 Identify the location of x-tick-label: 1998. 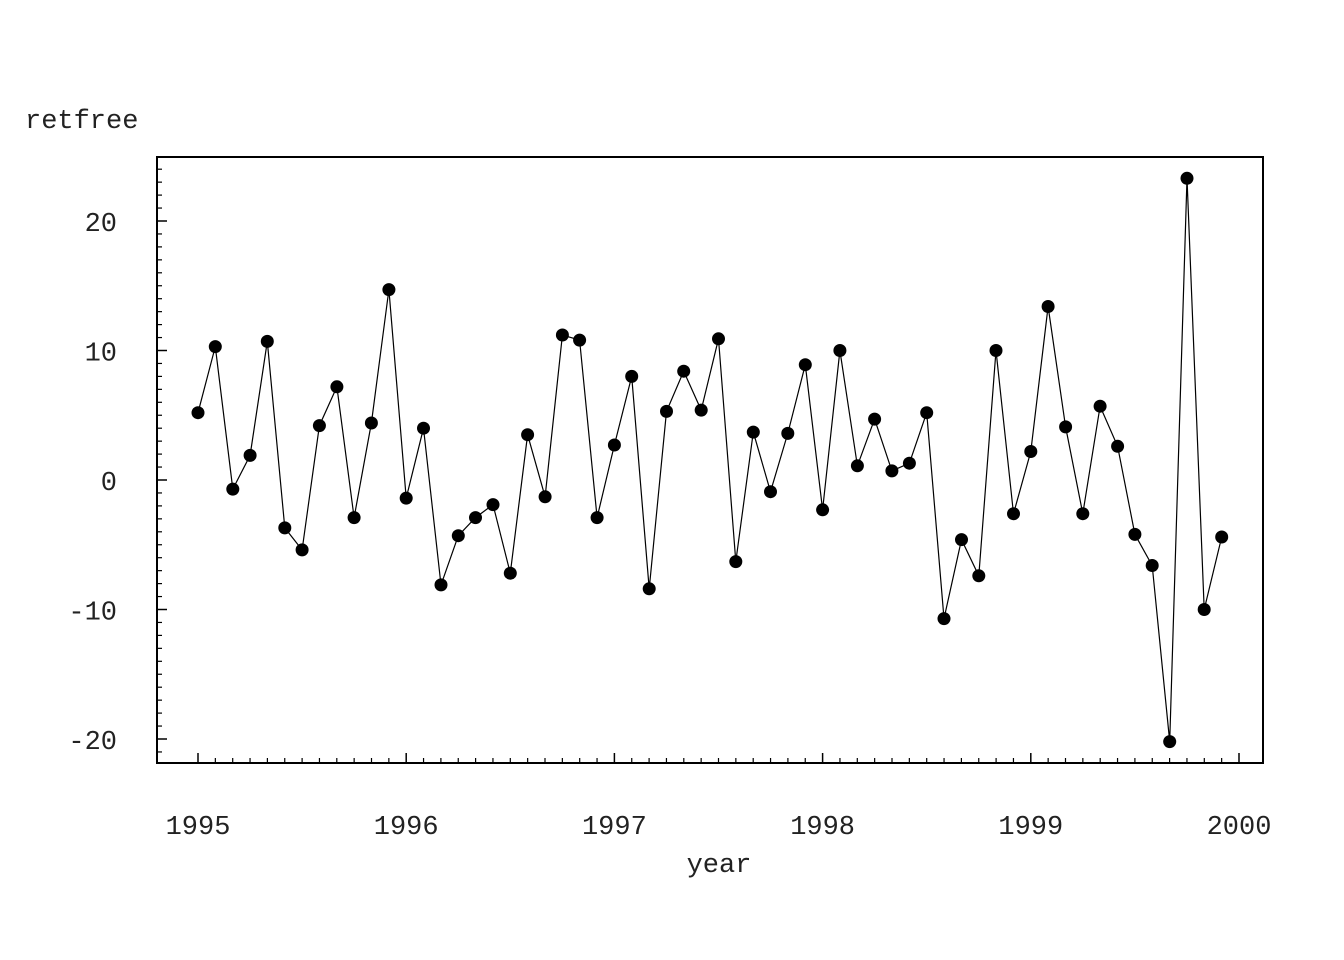
(822, 828).